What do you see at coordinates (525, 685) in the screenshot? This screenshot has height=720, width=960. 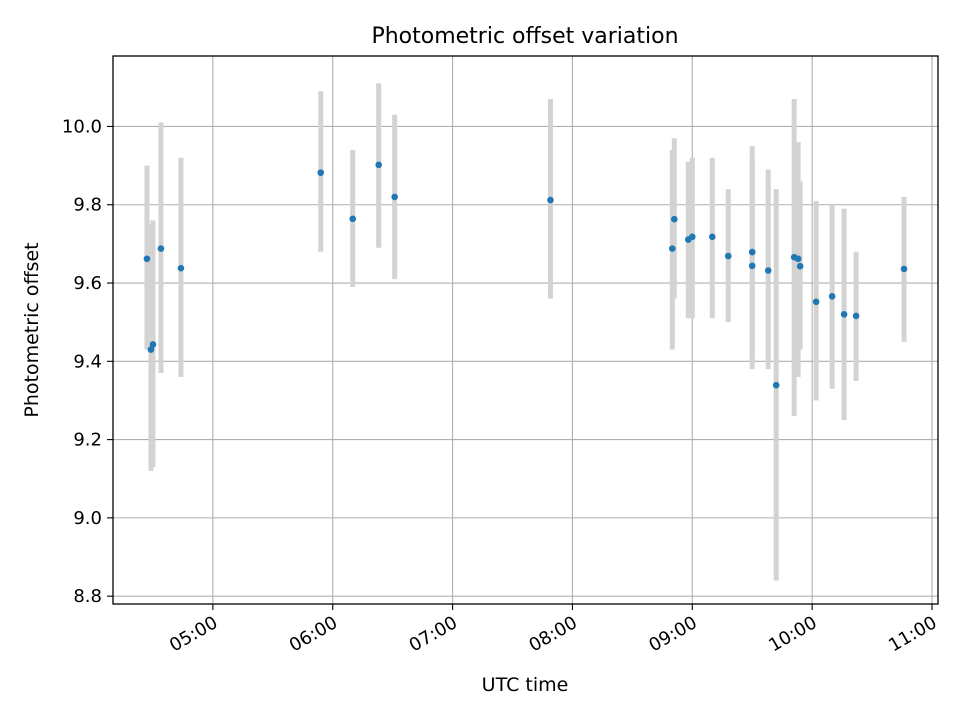 I see `x-axis-label: UTC time` at bounding box center [525, 685].